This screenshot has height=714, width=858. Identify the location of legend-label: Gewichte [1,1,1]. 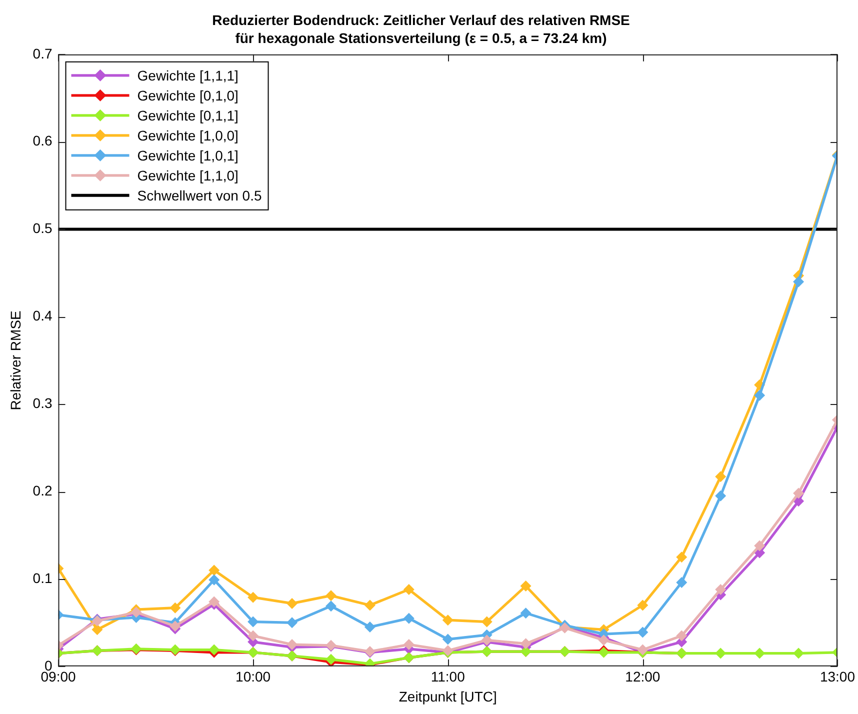
(187, 75).